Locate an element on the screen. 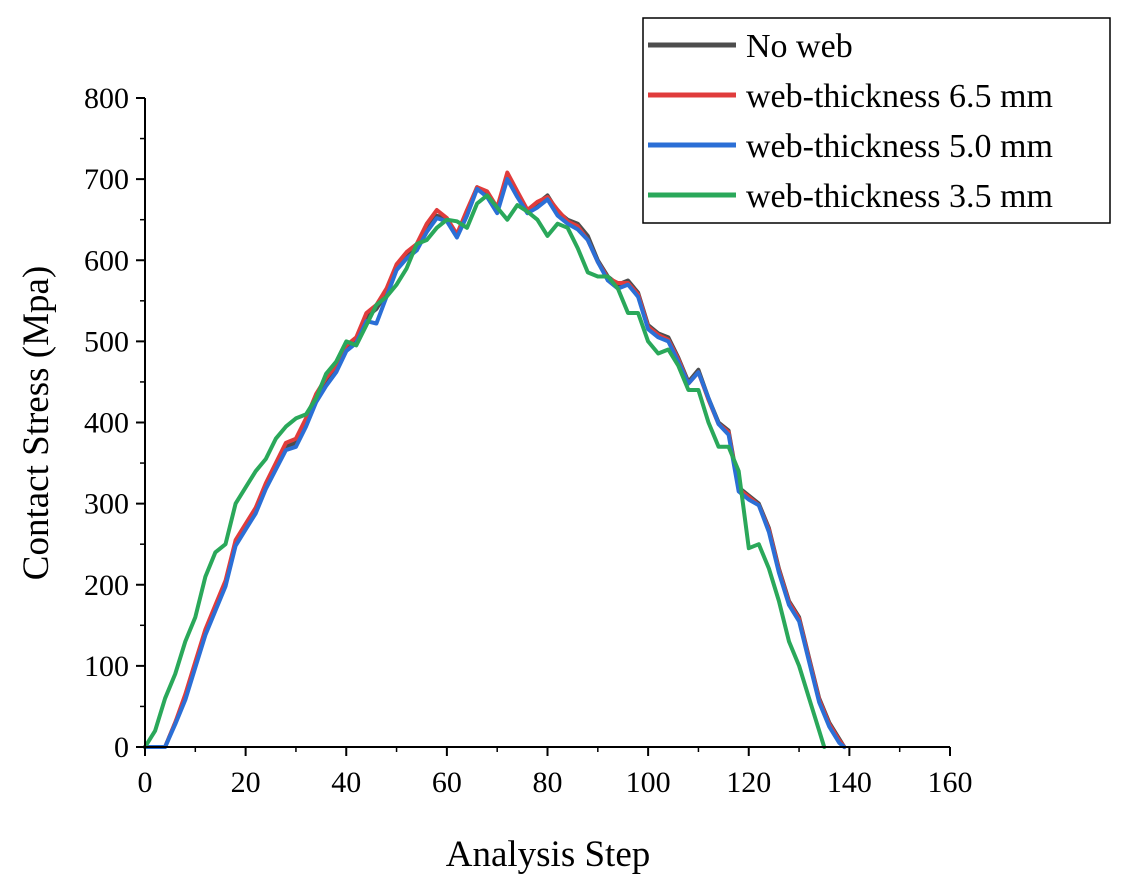 The height and width of the screenshot is (887, 1127). legend-label: No web is located at coordinates (799, 46).